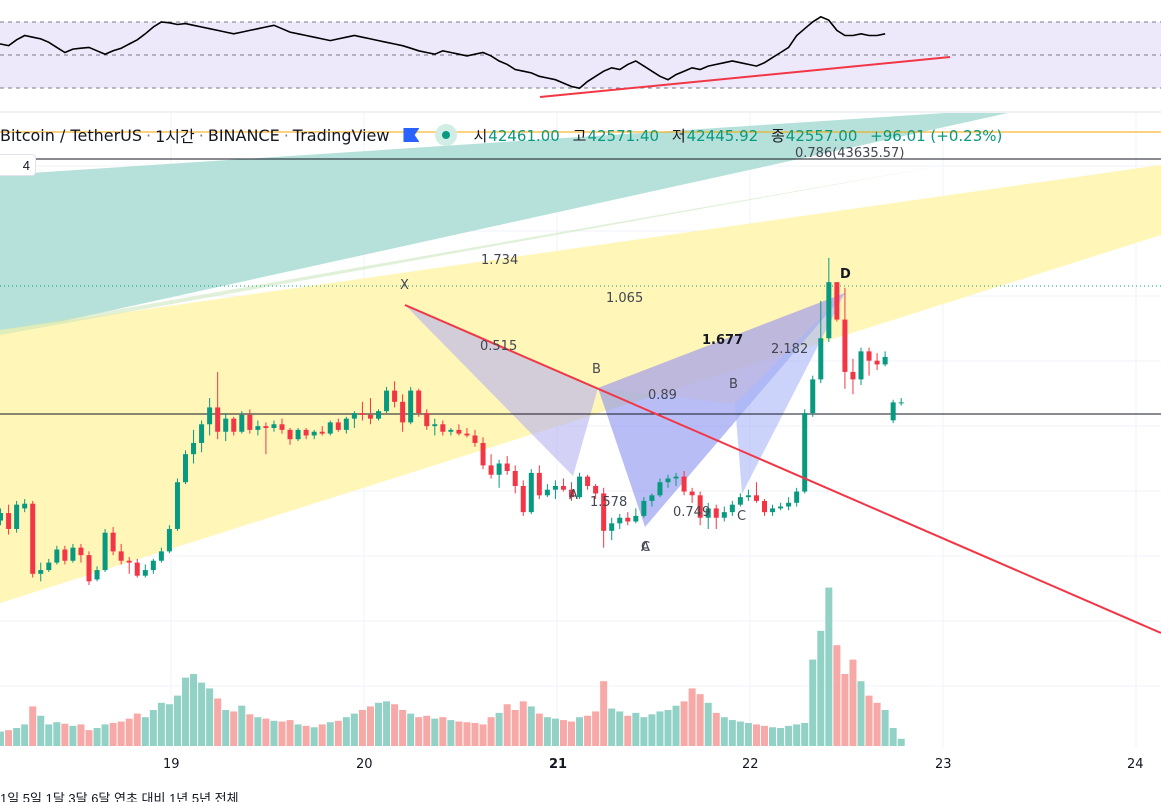 The width and height of the screenshot is (1161, 802). Describe the element at coordinates (821, 135) in the screenshot. I see `close-value: 42557.00` at that location.